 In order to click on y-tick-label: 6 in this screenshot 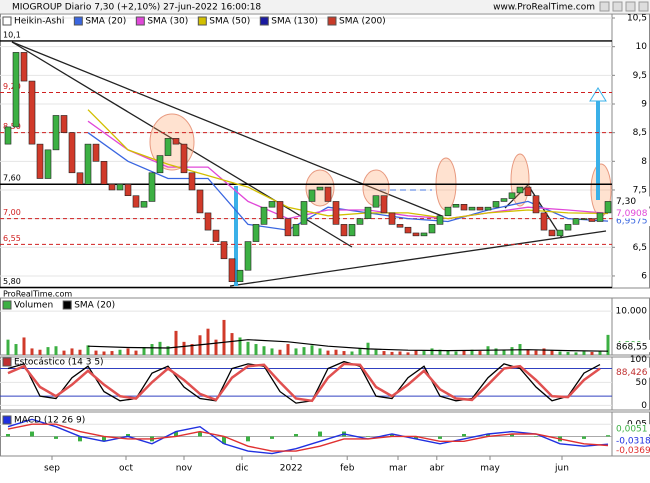, I will do `click(644, 276)`.